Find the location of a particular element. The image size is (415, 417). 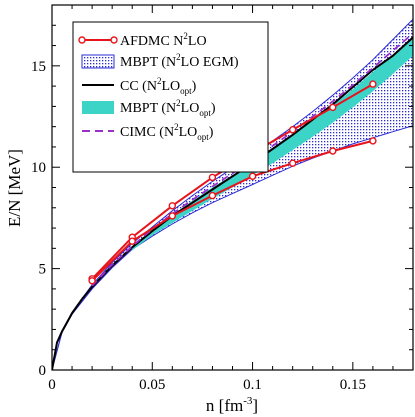

y-tick-label: 15 is located at coordinates (38, 67).